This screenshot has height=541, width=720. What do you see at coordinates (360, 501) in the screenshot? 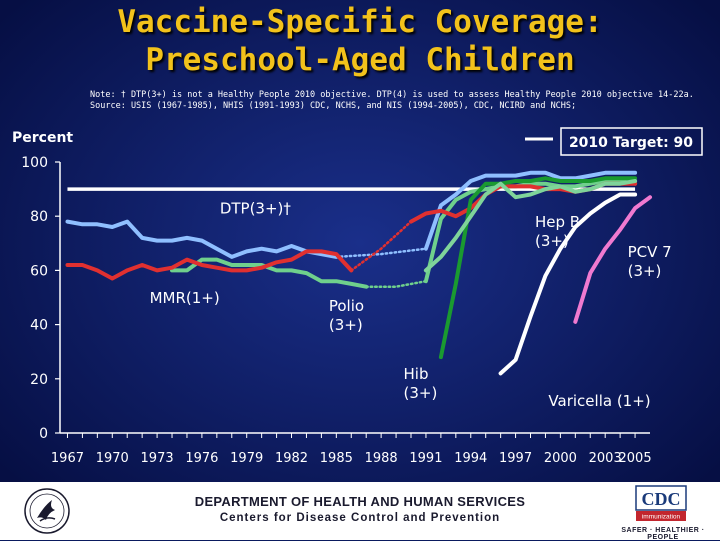
I see `department-name: DEPARTMENT OF HEALTH AND HUMAN SERVICES` at bounding box center [360, 501].